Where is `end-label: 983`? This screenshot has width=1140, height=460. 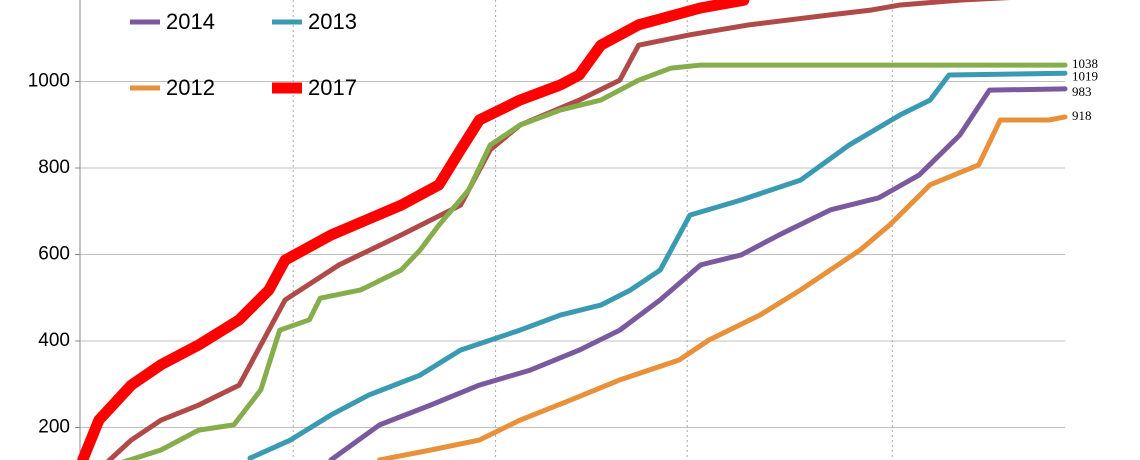 end-label: 983 is located at coordinates (1082, 91).